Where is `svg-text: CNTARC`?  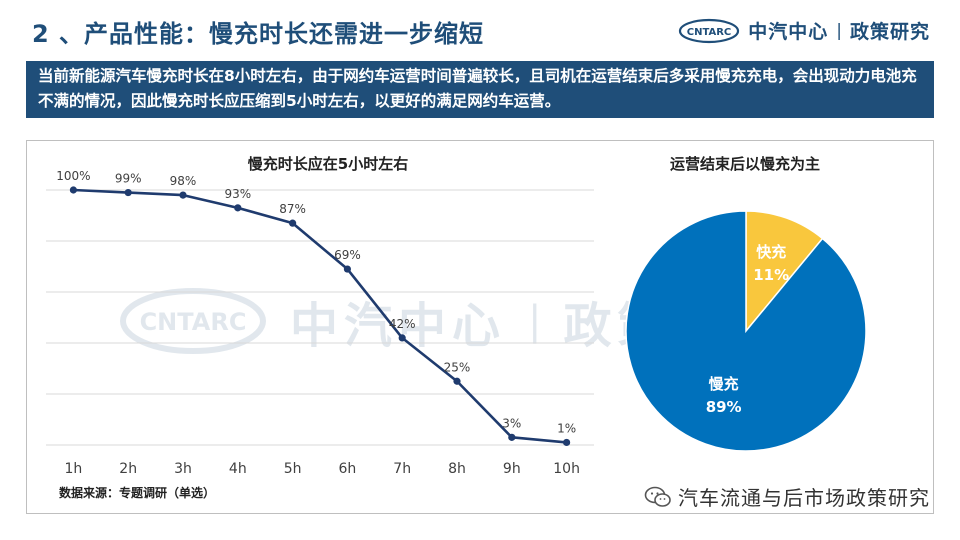 svg-text: CNTARC is located at coordinates (709, 32).